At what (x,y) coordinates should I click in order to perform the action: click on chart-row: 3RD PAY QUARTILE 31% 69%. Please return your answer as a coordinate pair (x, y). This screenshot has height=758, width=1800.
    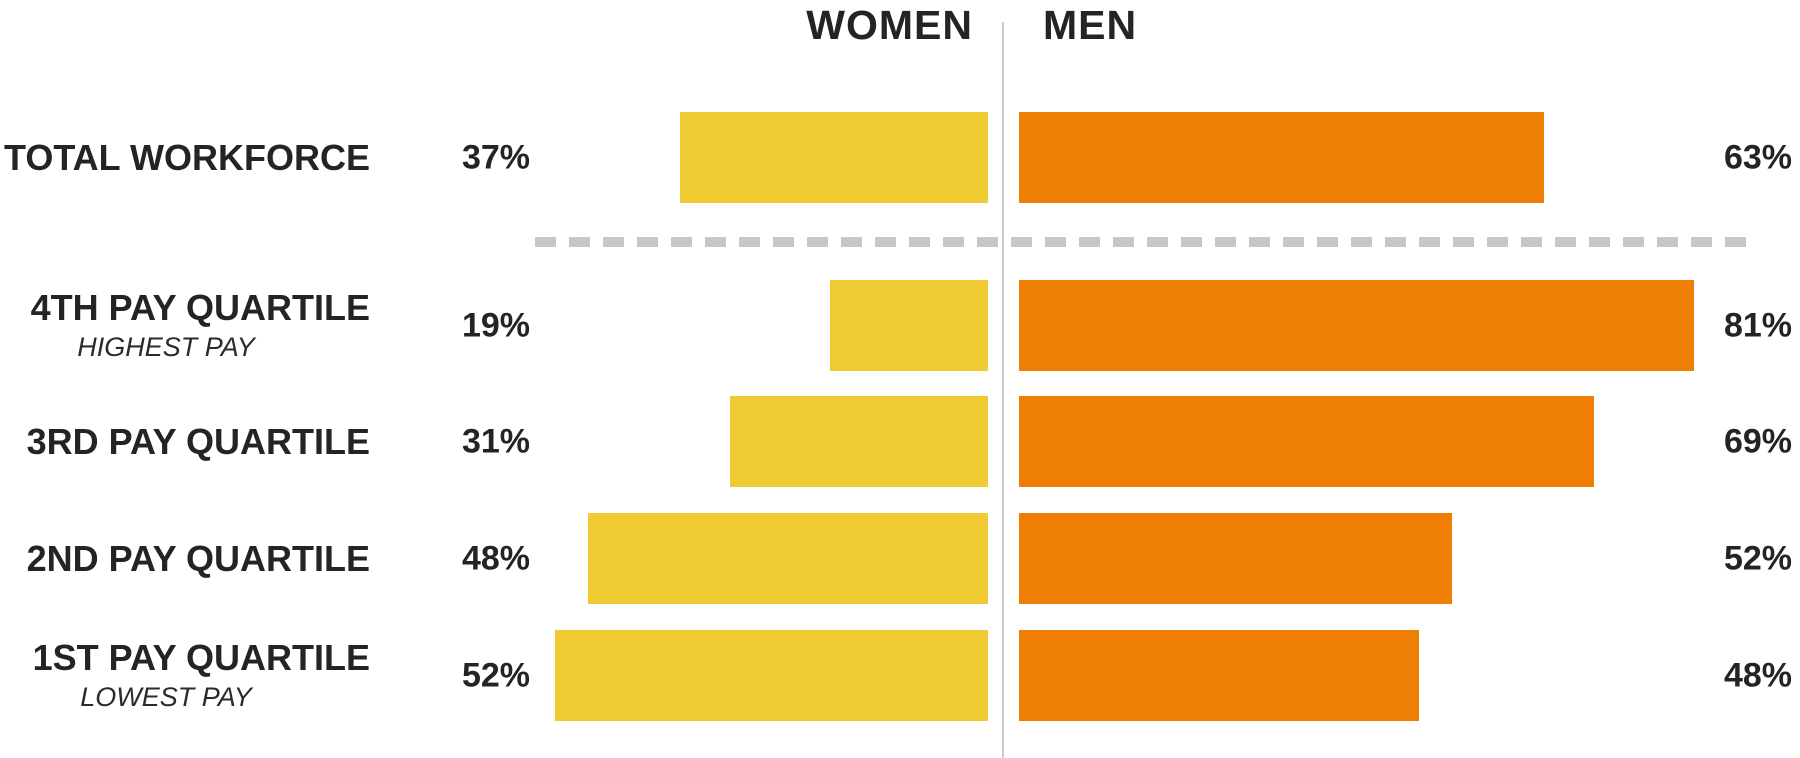
    Looking at the image, I should click on (900, 441).